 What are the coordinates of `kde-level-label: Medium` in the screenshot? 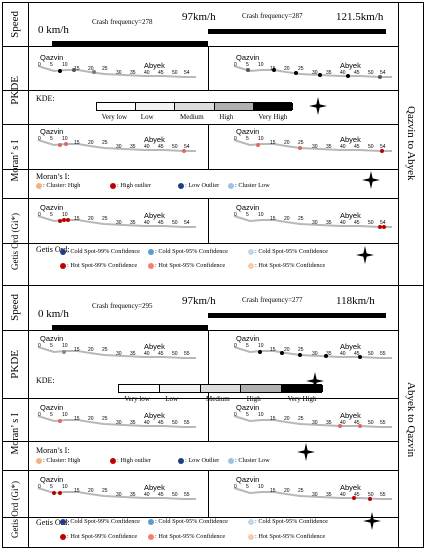 It's located at (192, 117).